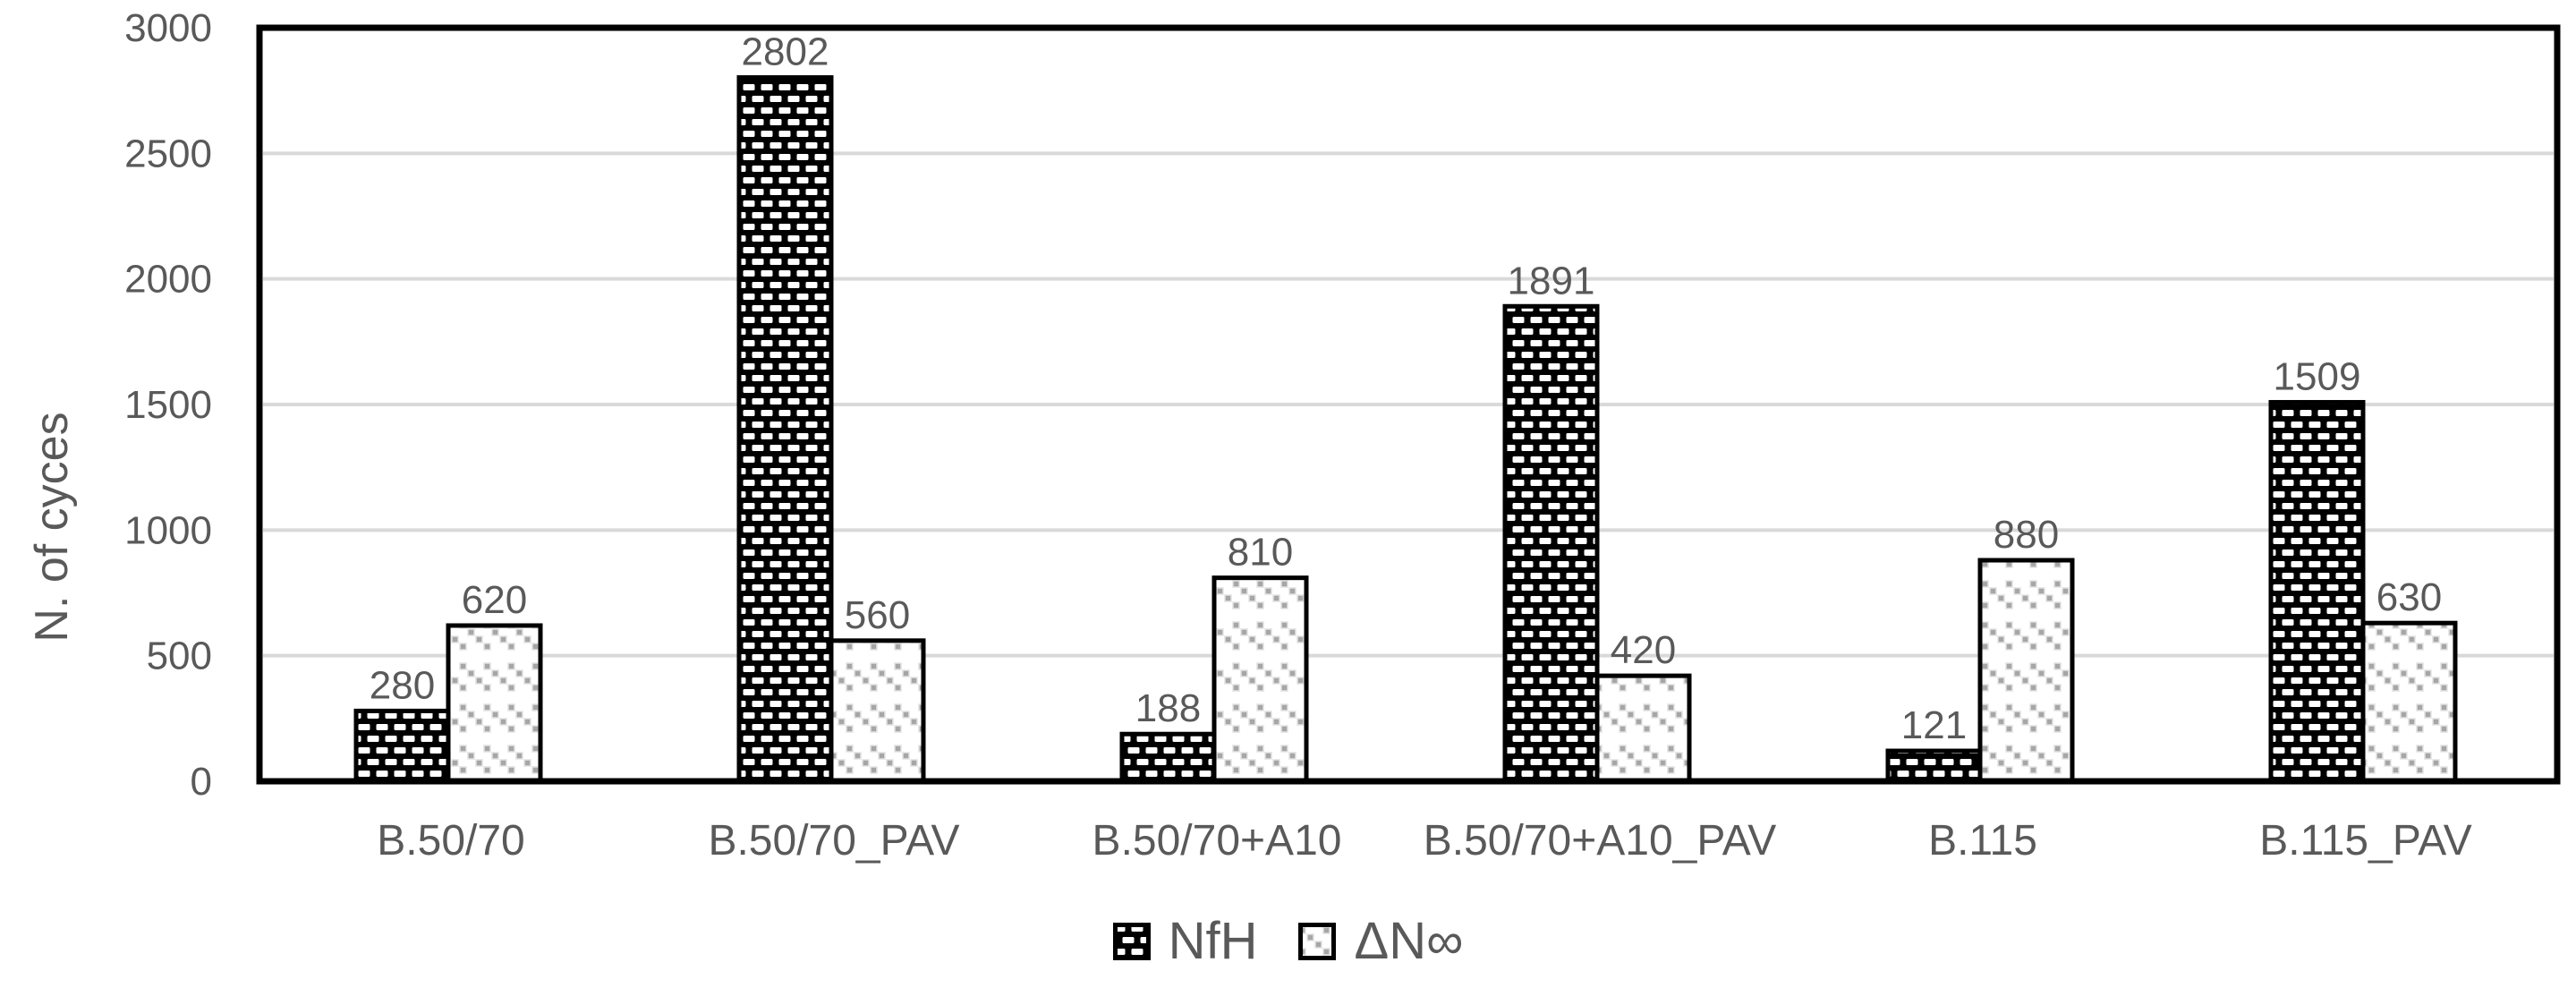 The width and height of the screenshot is (2576, 988). I want to click on y-tick-label-0: 0, so click(201, 782).